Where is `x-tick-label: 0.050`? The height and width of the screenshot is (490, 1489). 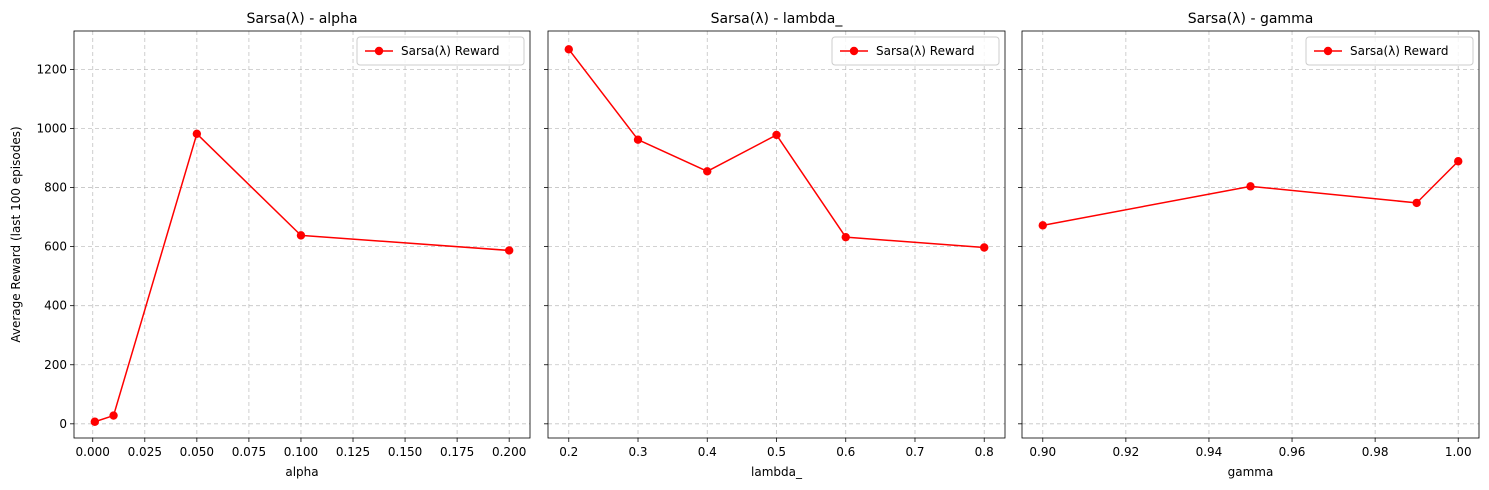 x-tick-label: 0.050 is located at coordinates (197, 452).